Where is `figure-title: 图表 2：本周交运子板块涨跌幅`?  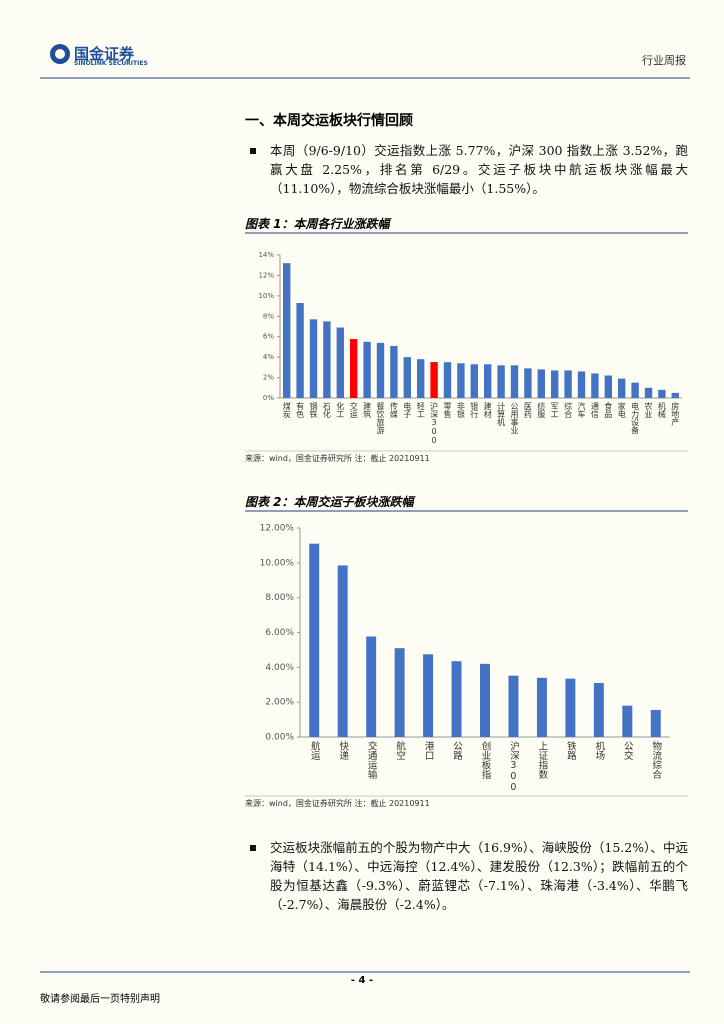
figure-title: 图表 2：本周交运子板块涨跌幅 is located at coordinates (329, 502).